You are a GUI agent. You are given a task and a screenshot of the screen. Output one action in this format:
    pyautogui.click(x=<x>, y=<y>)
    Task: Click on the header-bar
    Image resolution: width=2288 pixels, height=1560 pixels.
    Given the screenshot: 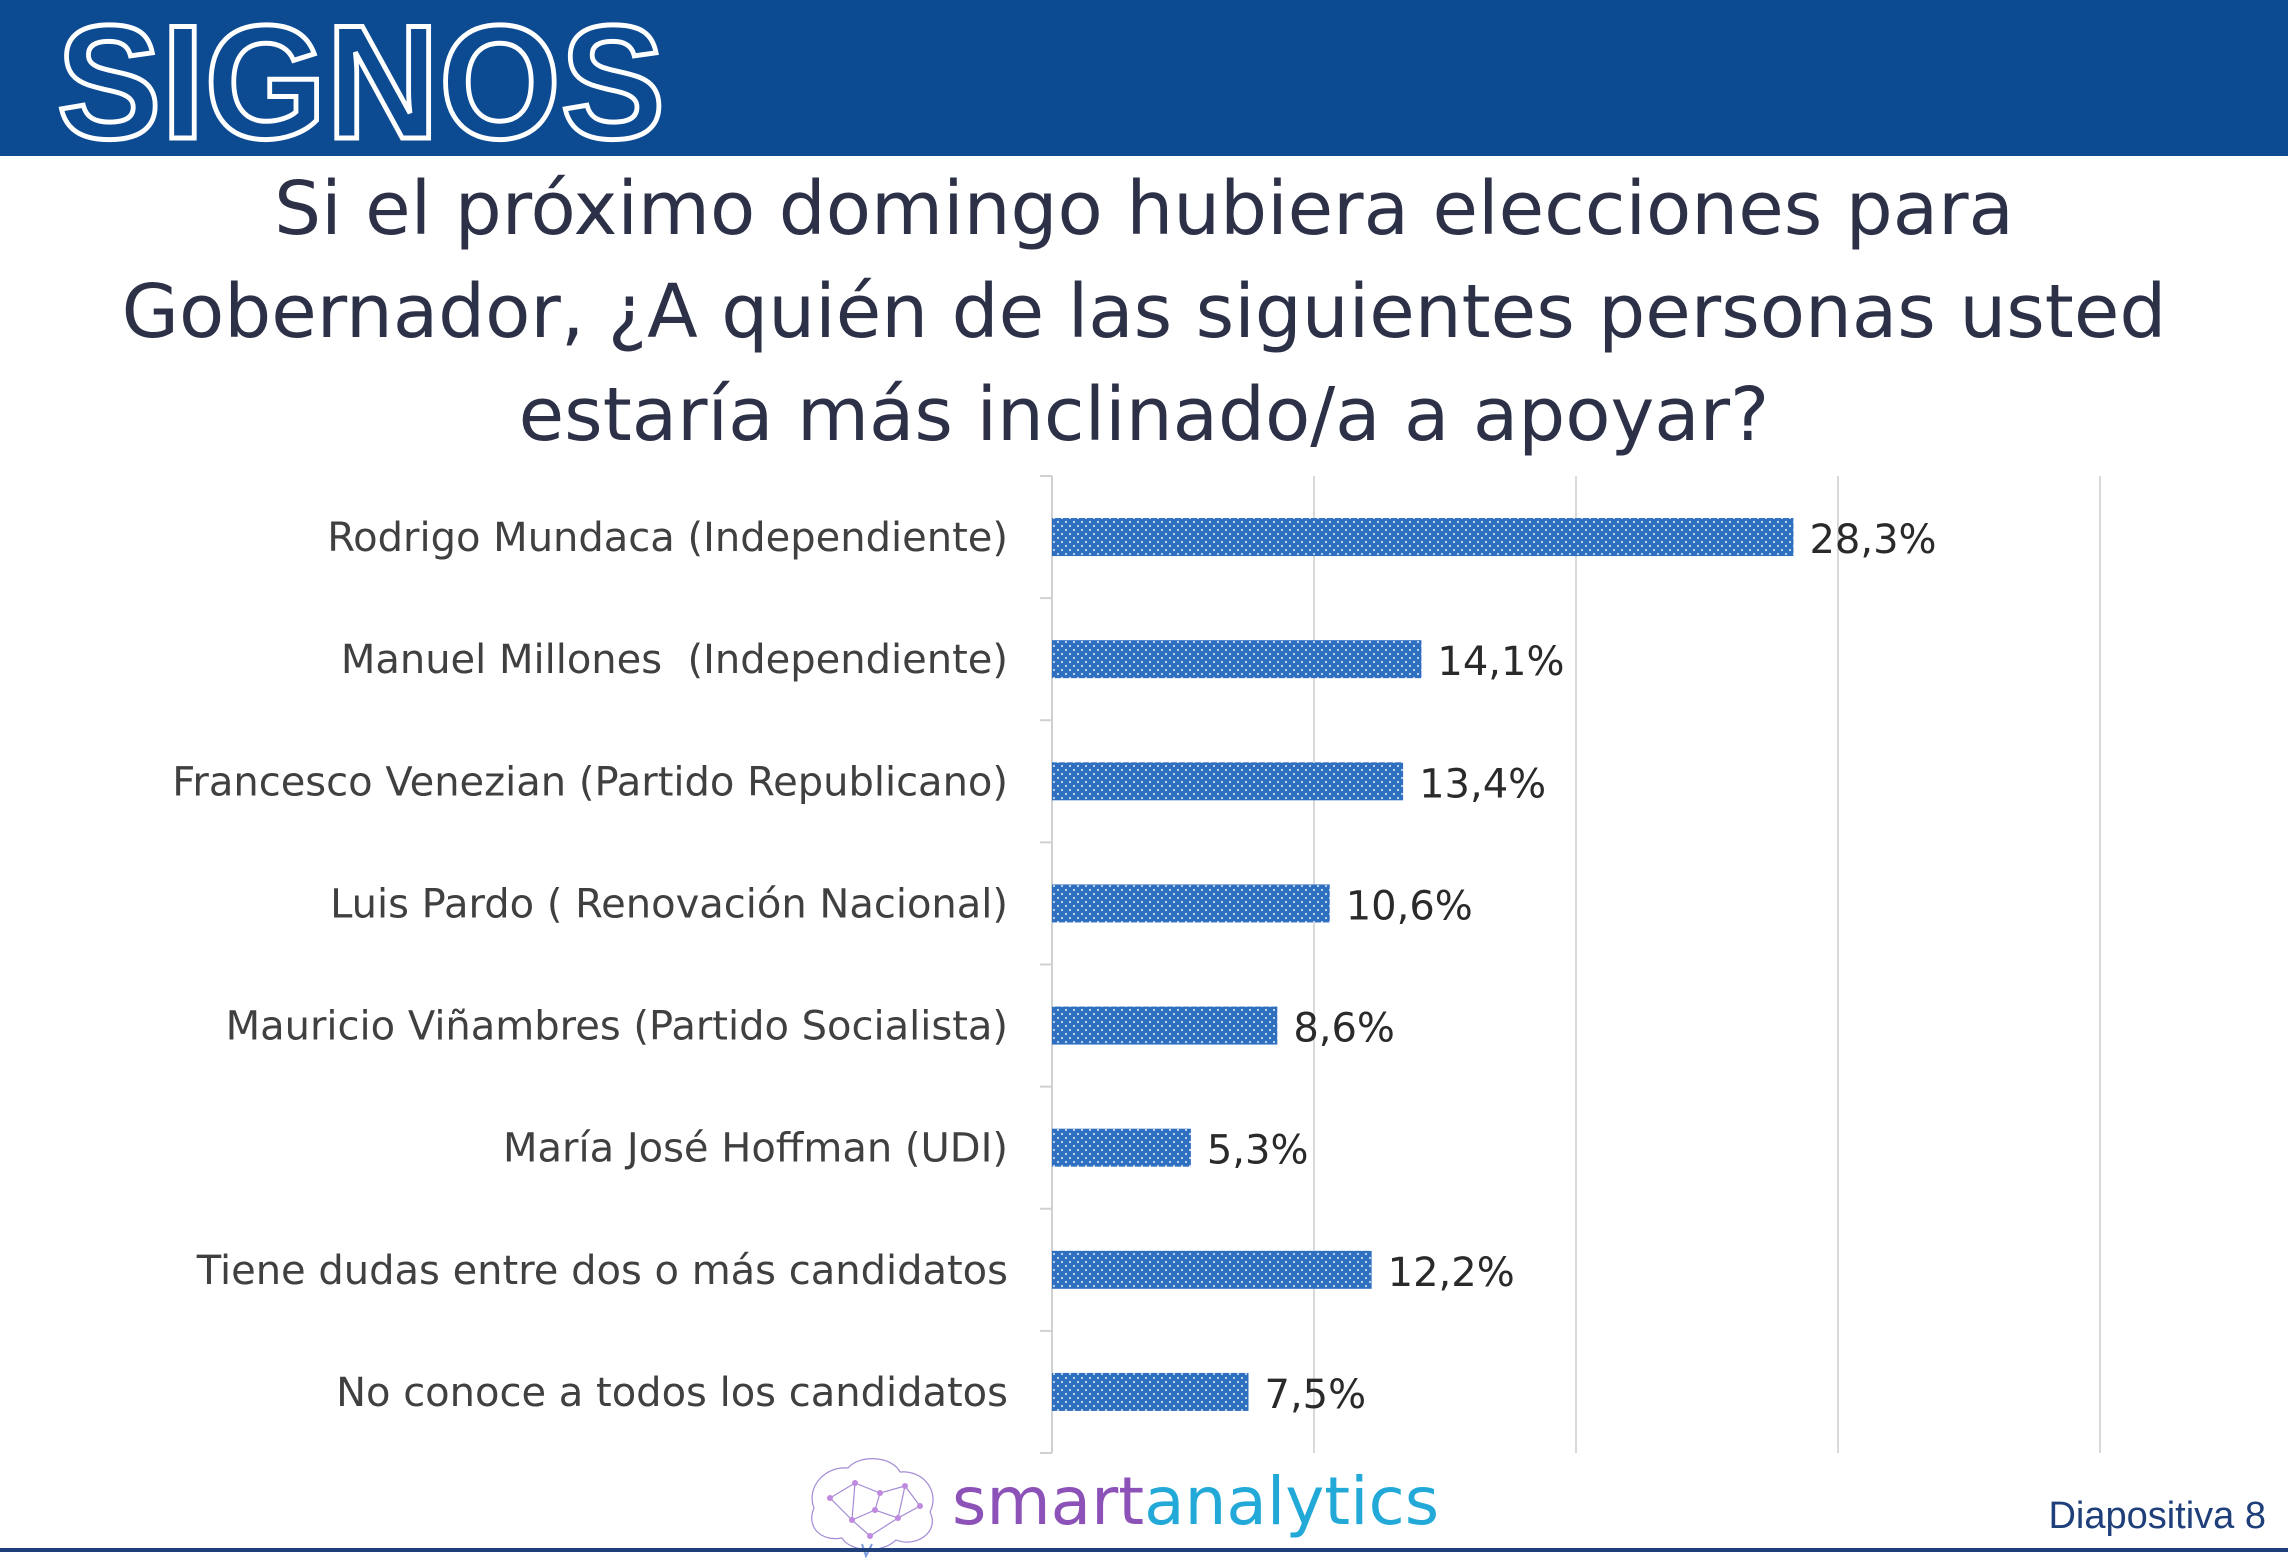 What is the action you would take?
    pyautogui.click(x=1144, y=78)
    